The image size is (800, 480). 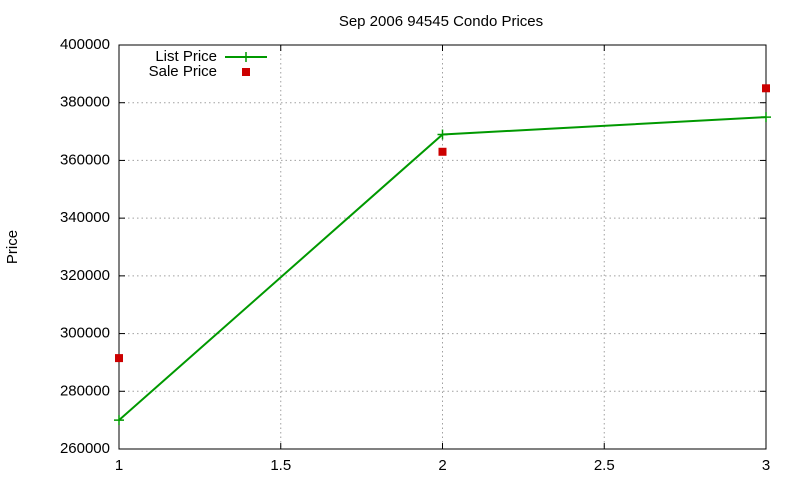 I want to click on legend-sale-price-marker, so click(x=246, y=72).